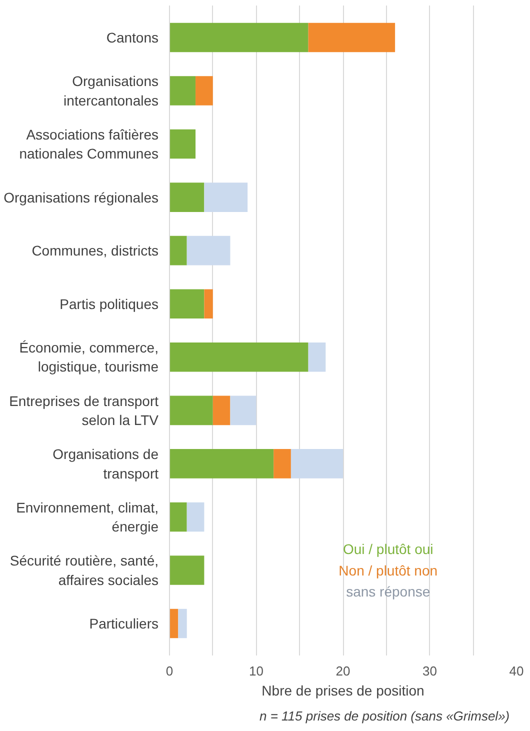 This screenshot has width=530, height=731. What do you see at coordinates (388, 548) in the screenshot?
I see `text: Oui / plutôt oui` at bounding box center [388, 548].